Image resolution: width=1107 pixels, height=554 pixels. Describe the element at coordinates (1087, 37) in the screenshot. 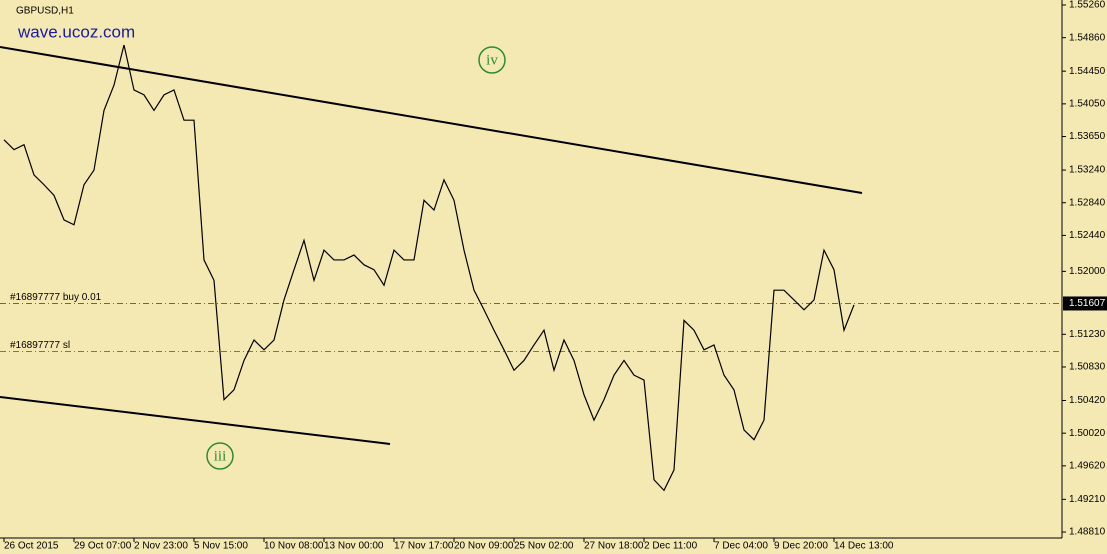

I see `y-tick-label: 1.54860` at that location.